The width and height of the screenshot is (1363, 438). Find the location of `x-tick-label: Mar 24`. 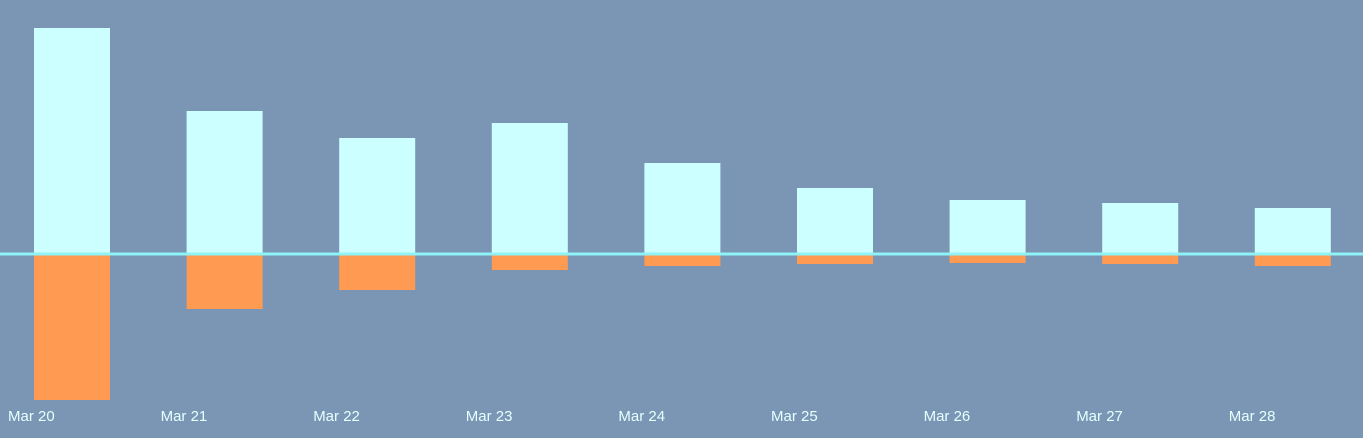

x-tick-label: Mar 24 is located at coordinates (641, 416).